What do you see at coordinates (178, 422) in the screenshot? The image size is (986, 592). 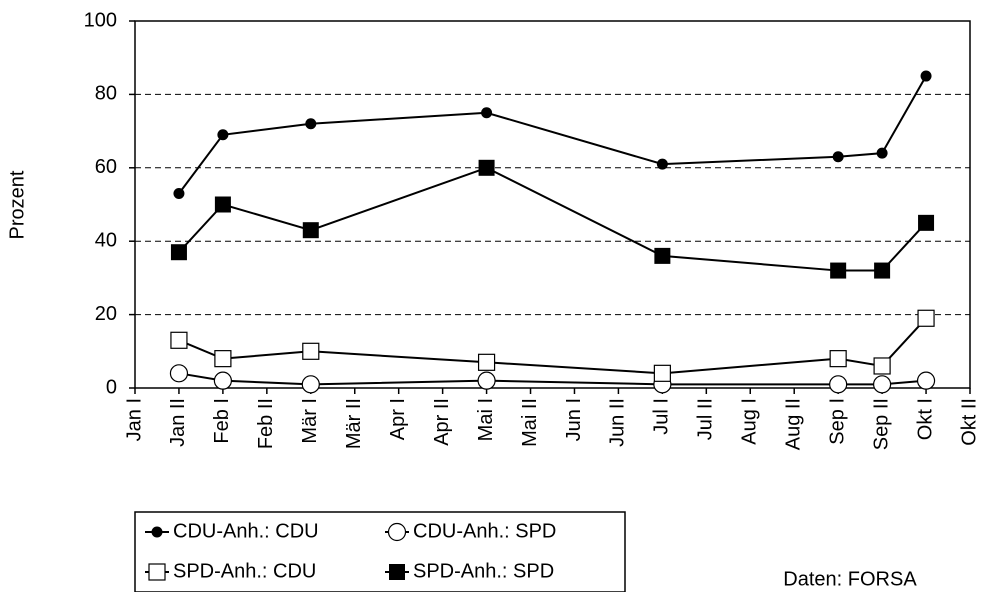 I see `x-tick-label: Jan II` at bounding box center [178, 422].